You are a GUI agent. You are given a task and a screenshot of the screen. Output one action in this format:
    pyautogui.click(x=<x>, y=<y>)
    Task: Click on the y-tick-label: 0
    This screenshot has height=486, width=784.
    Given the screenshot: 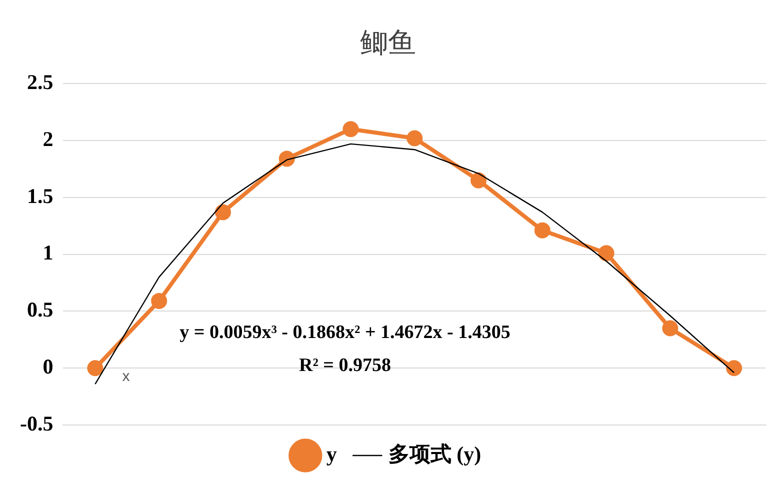 What is the action you would take?
    pyautogui.click(x=48, y=366)
    